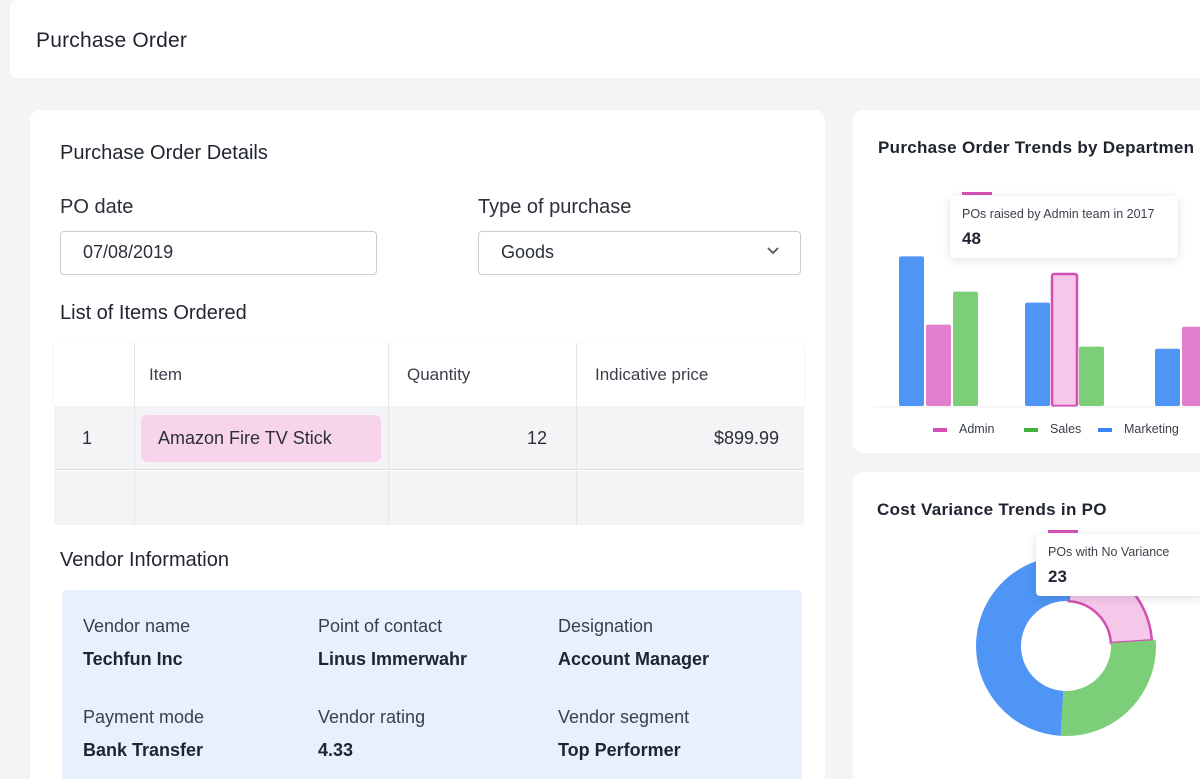 The height and width of the screenshot is (779, 1200). What do you see at coordinates (606, 626) in the screenshot?
I see `designation-label: Designation` at bounding box center [606, 626].